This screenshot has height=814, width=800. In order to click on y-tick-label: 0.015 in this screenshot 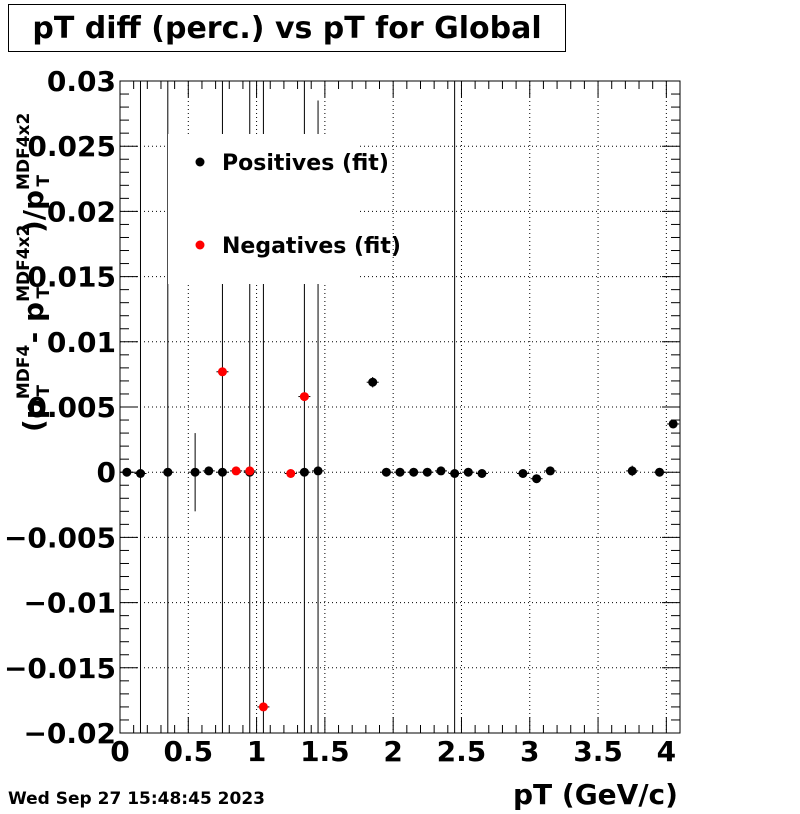, I will do `click(71, 277)`.